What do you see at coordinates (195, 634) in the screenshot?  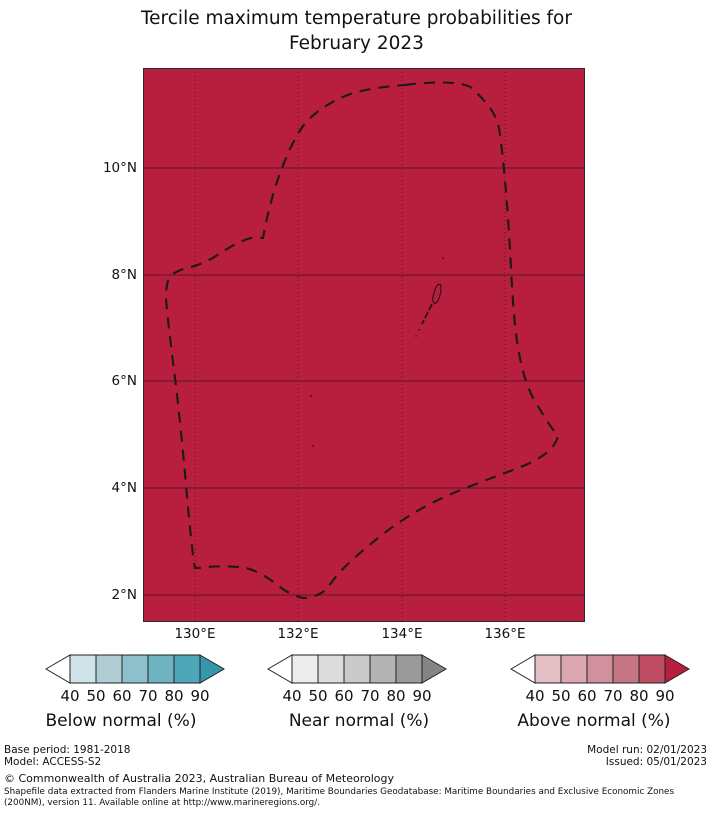 I see `xtick-label: 130°E` at bounding box center [195, 634].